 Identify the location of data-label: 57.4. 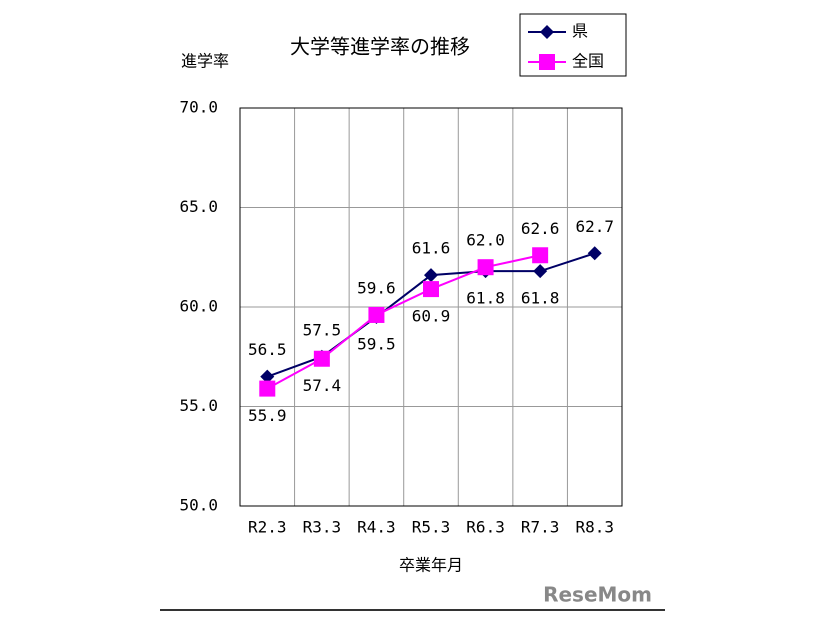
(322, 385).